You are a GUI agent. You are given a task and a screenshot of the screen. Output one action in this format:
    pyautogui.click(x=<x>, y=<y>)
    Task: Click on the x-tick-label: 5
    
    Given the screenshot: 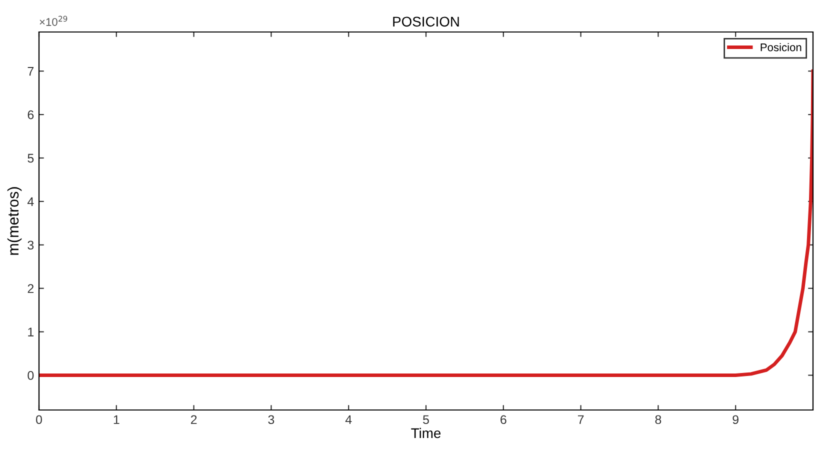 What is the action you would take?
    pyautogui.click(x=426, y=419)
    